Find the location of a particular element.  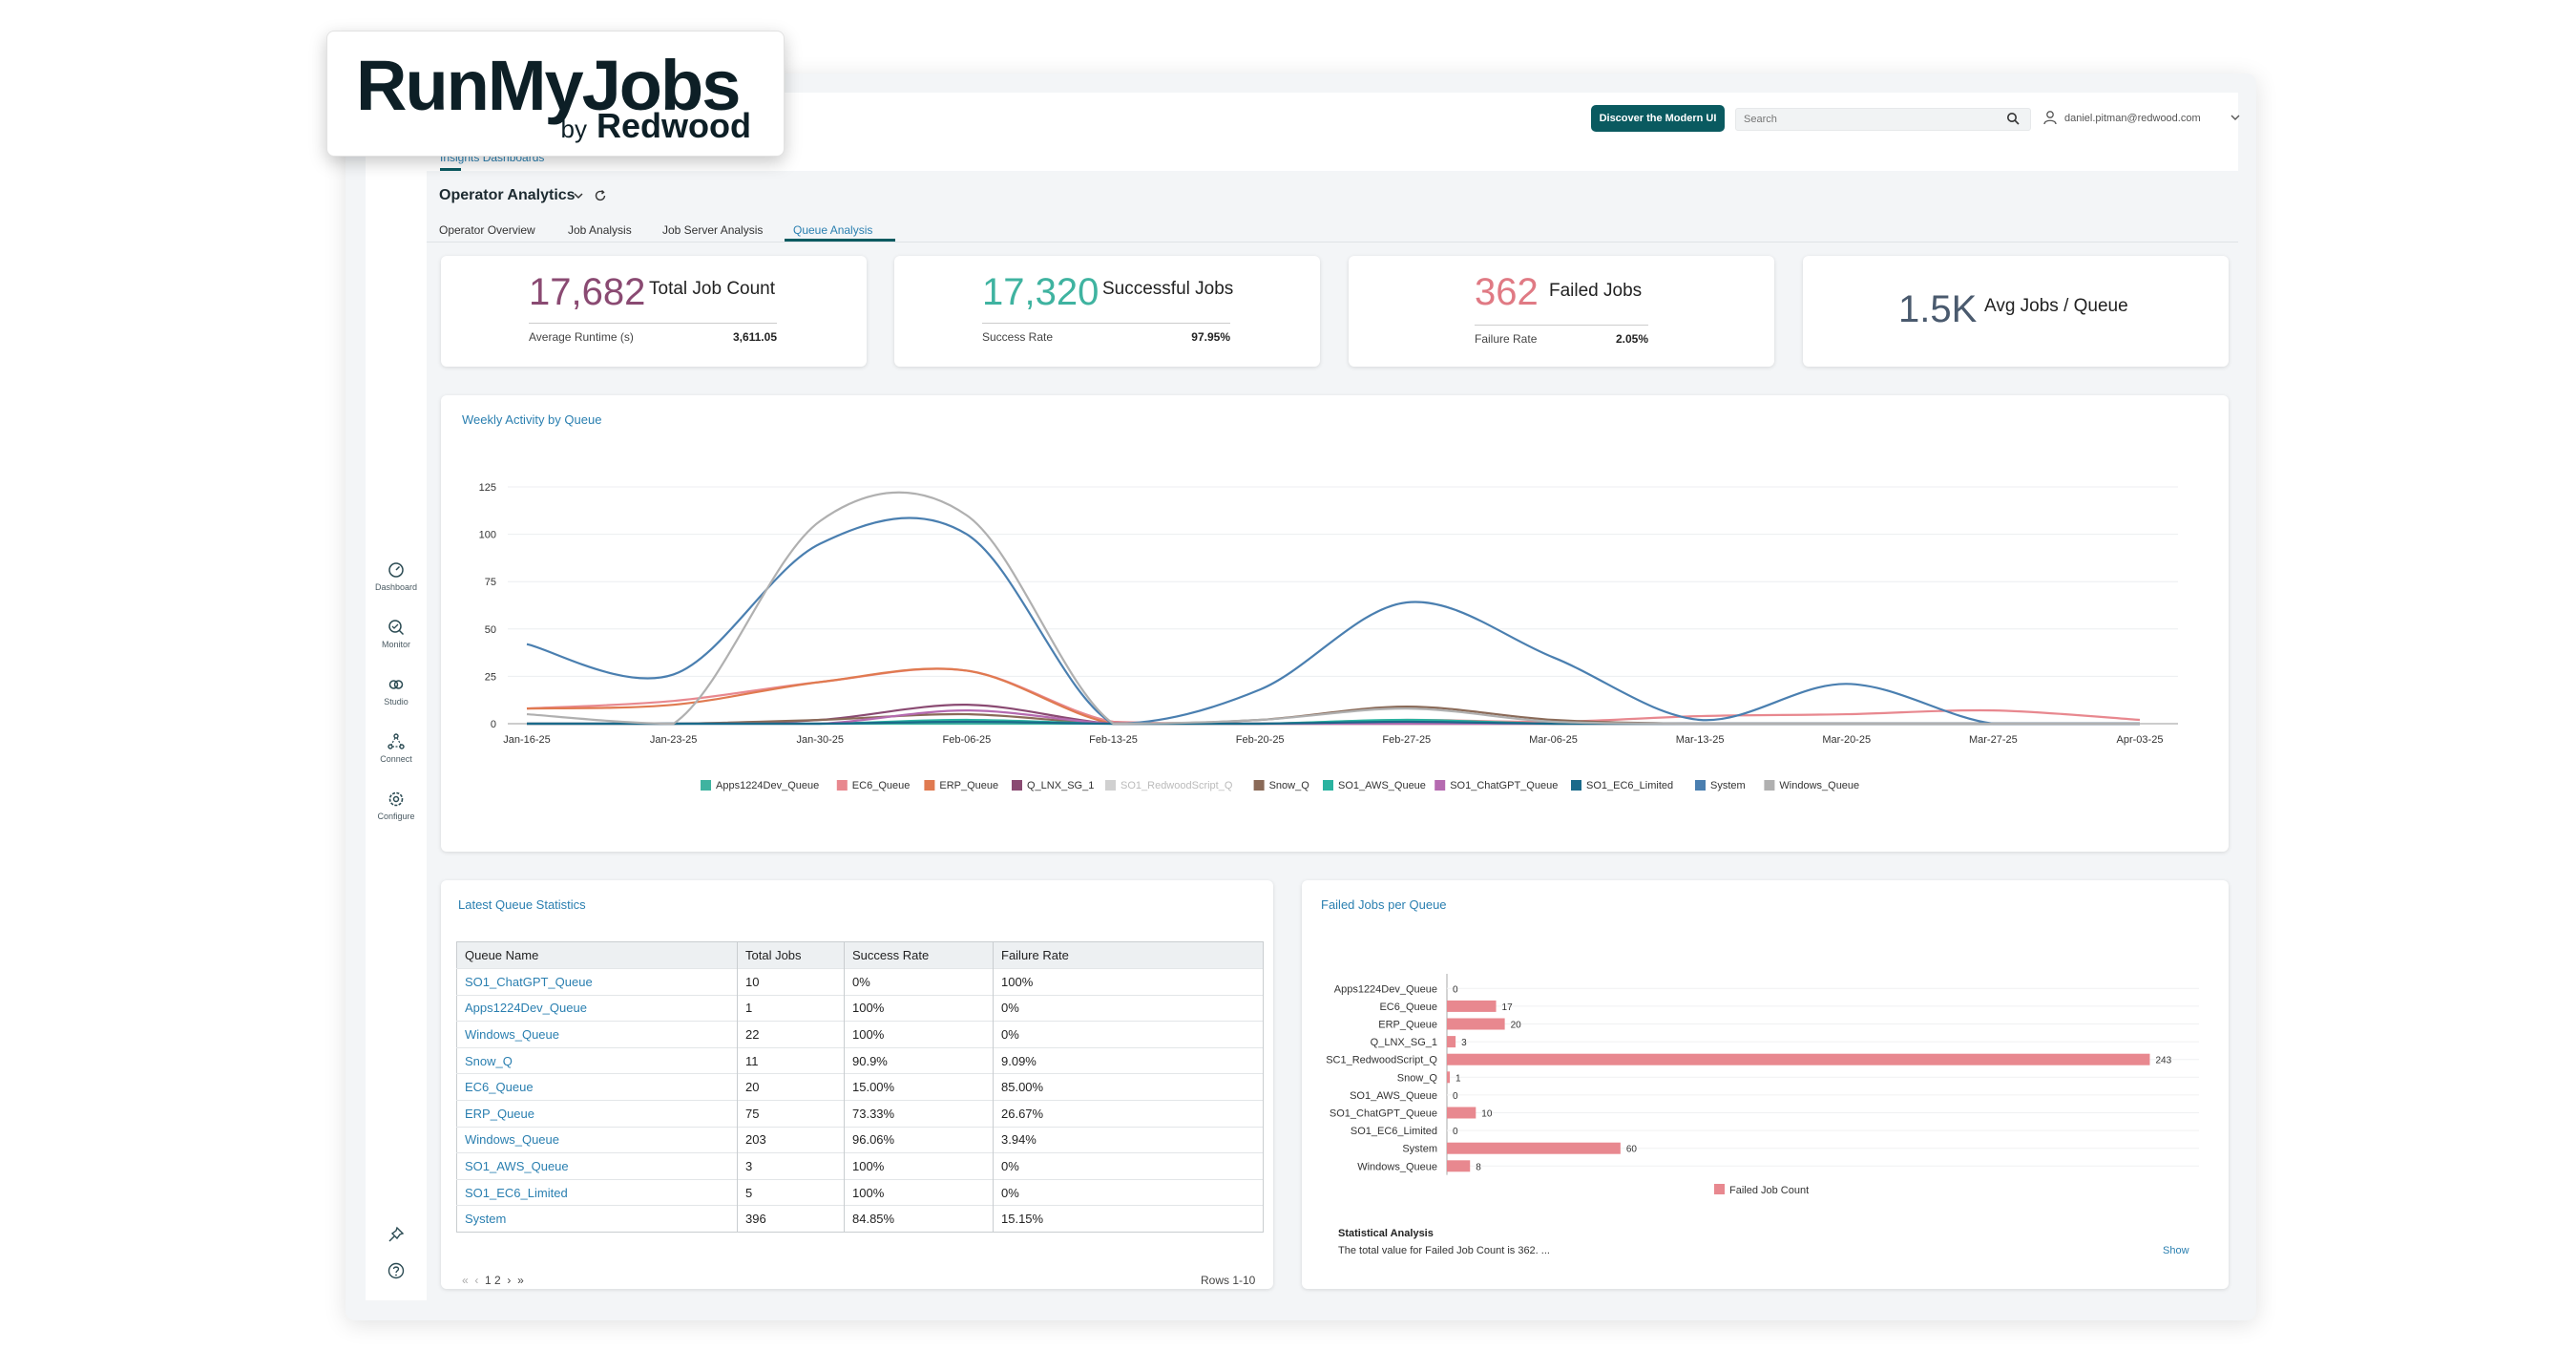

table-cell: 0% is located at coordinates (1128, 1166).